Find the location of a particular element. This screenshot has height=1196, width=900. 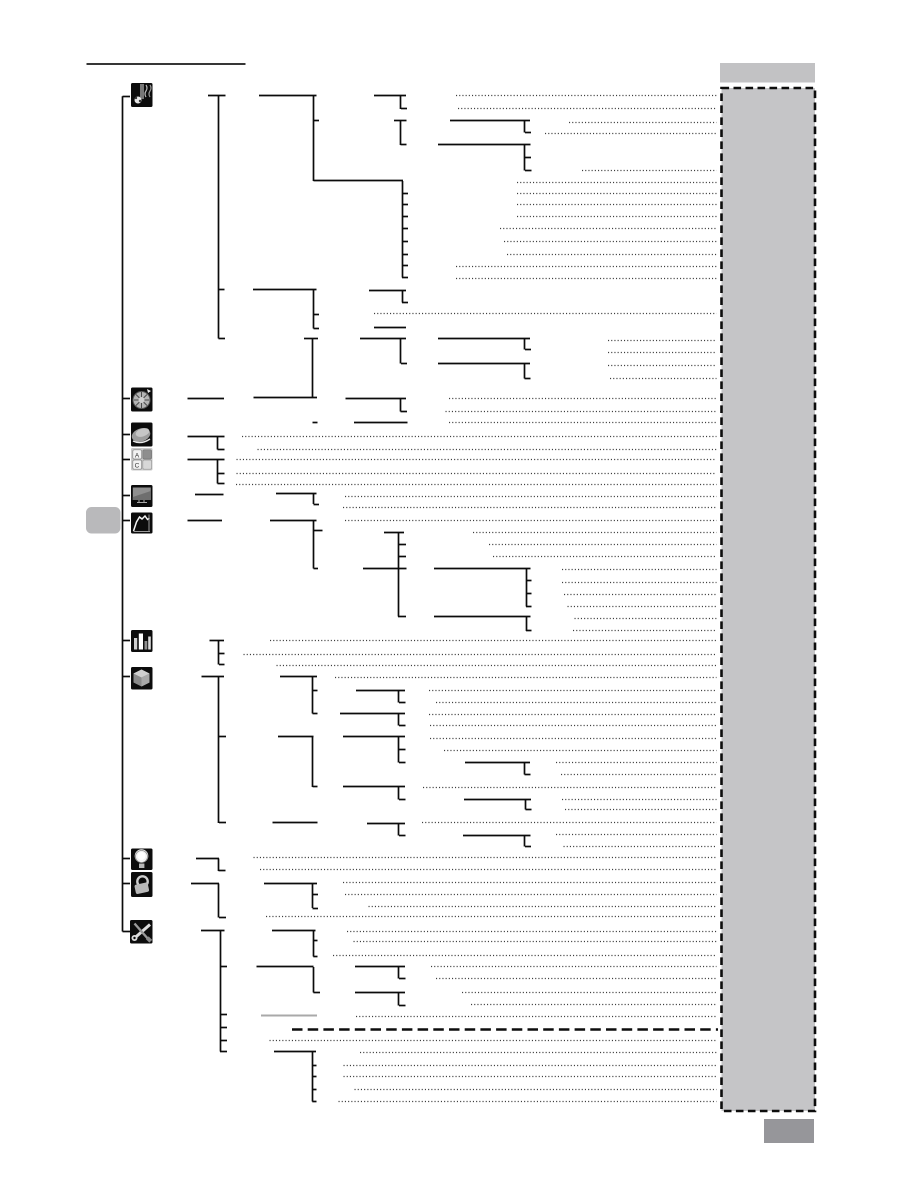

svg-text: C is located at coordinates (137, 466).